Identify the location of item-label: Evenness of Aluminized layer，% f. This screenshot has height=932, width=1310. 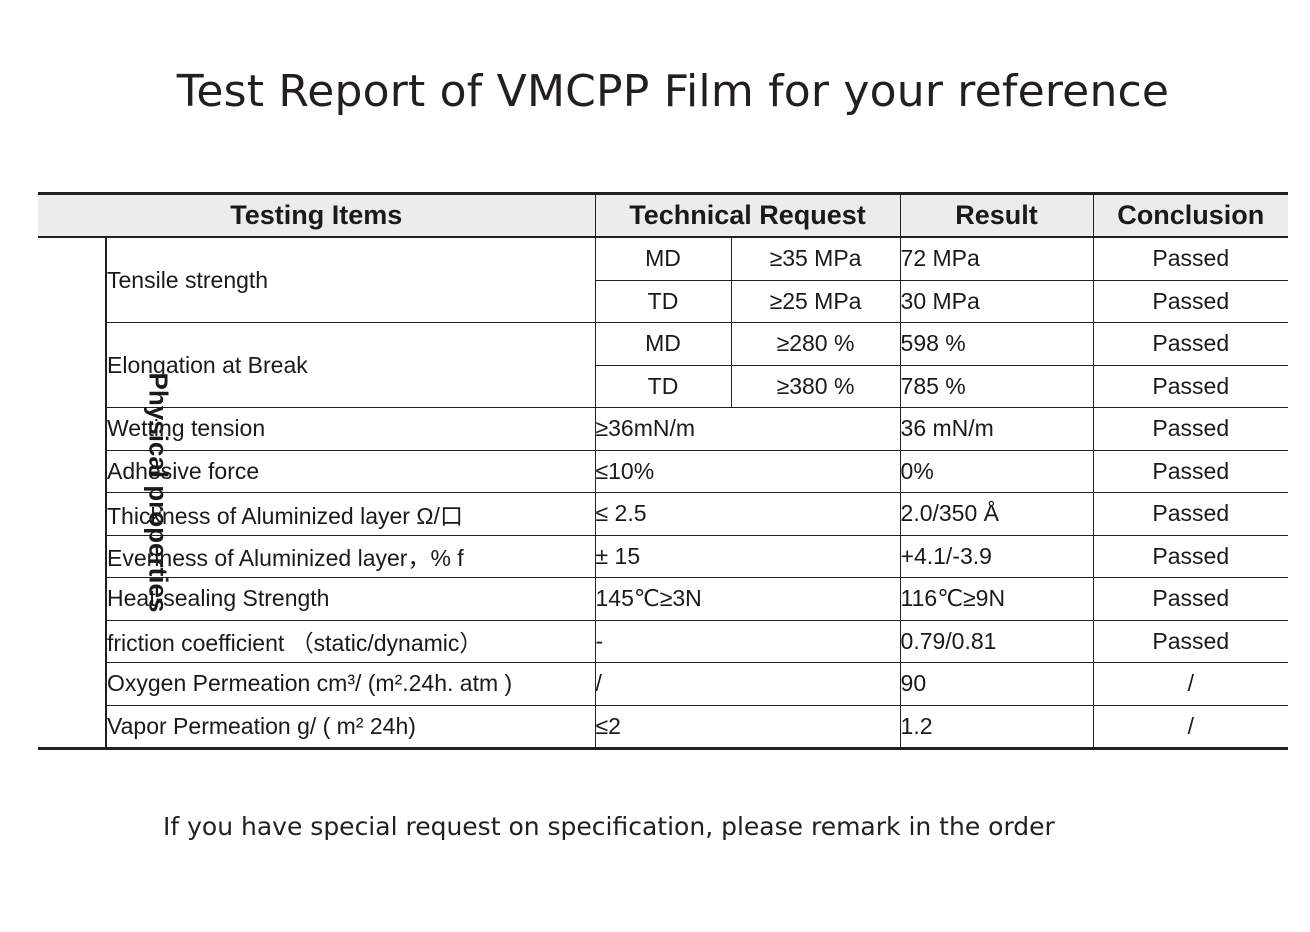
(350, 556).